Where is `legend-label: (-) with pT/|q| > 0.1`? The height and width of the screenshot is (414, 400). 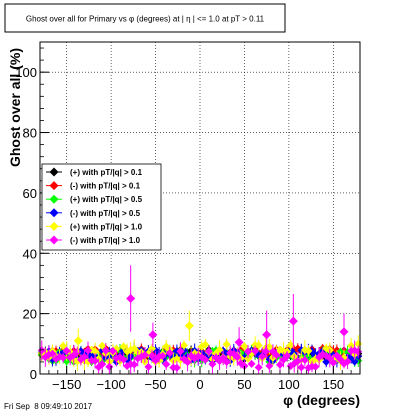 legend-label: (-) with pT/|q| > 0.1 is located at coordinates (105, 186).